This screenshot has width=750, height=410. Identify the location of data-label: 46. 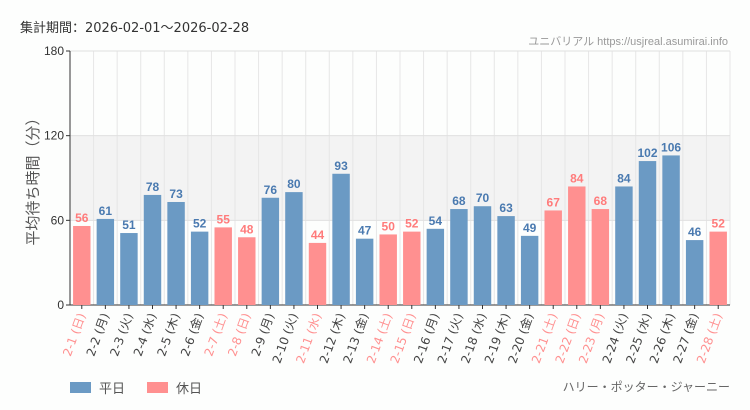
(695, 232).